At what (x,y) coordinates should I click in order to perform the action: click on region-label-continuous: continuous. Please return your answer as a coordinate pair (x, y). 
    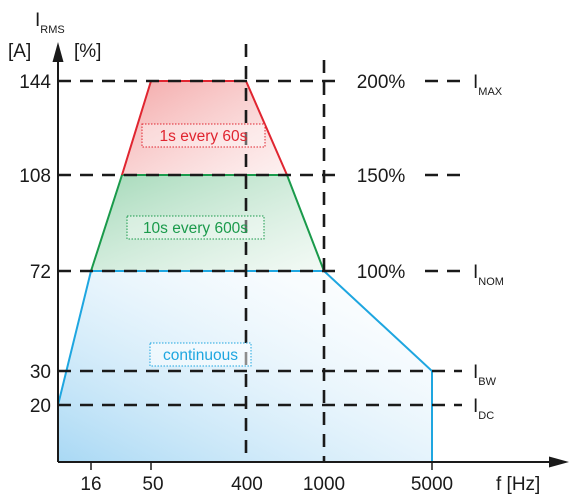
    Looking at the image, I should click on (200, 355).